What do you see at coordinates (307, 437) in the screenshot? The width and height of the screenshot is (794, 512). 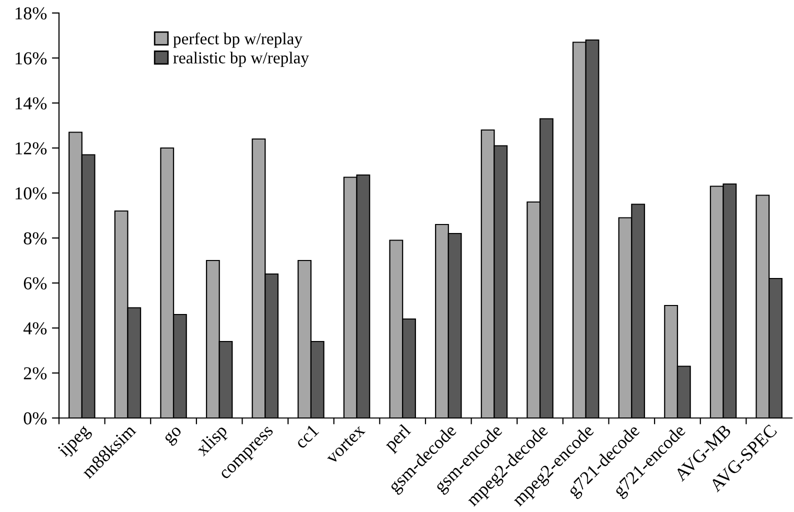 I see `x-tick-label: cc1` at bounding box center [307, 437].